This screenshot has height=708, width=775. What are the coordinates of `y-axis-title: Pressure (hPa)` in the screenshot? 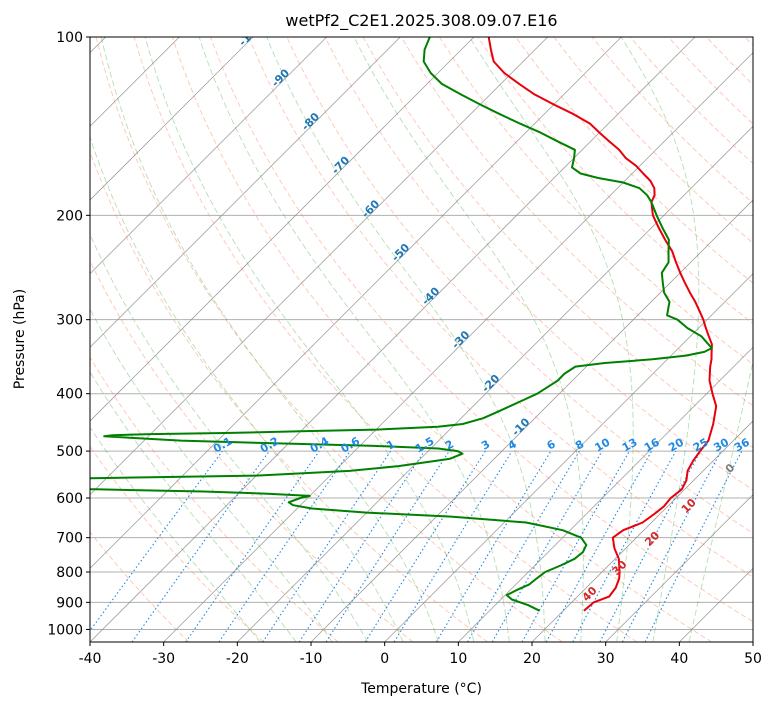 It's located at (20, 339).